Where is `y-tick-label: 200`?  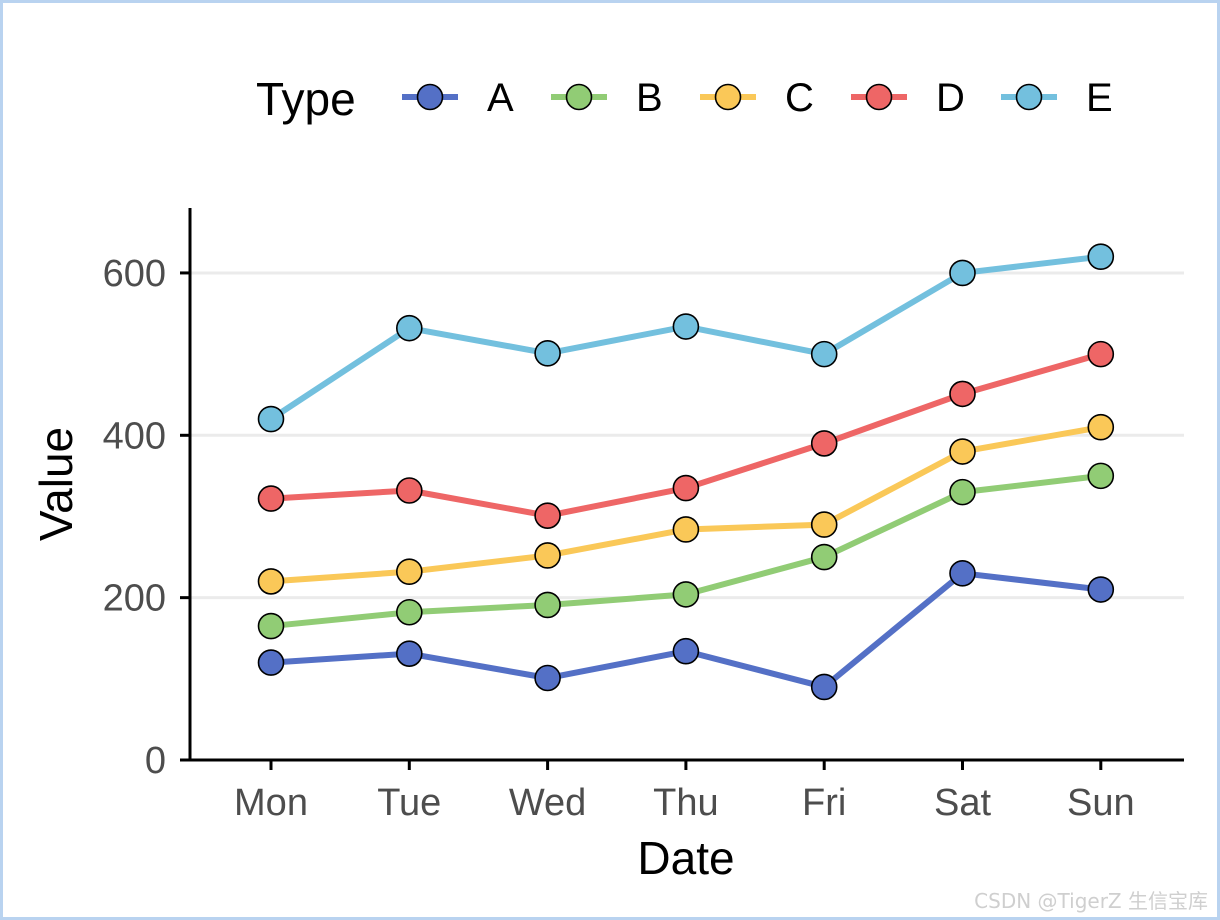
y-tick-label: 200 is located at coordinates (134, 599).